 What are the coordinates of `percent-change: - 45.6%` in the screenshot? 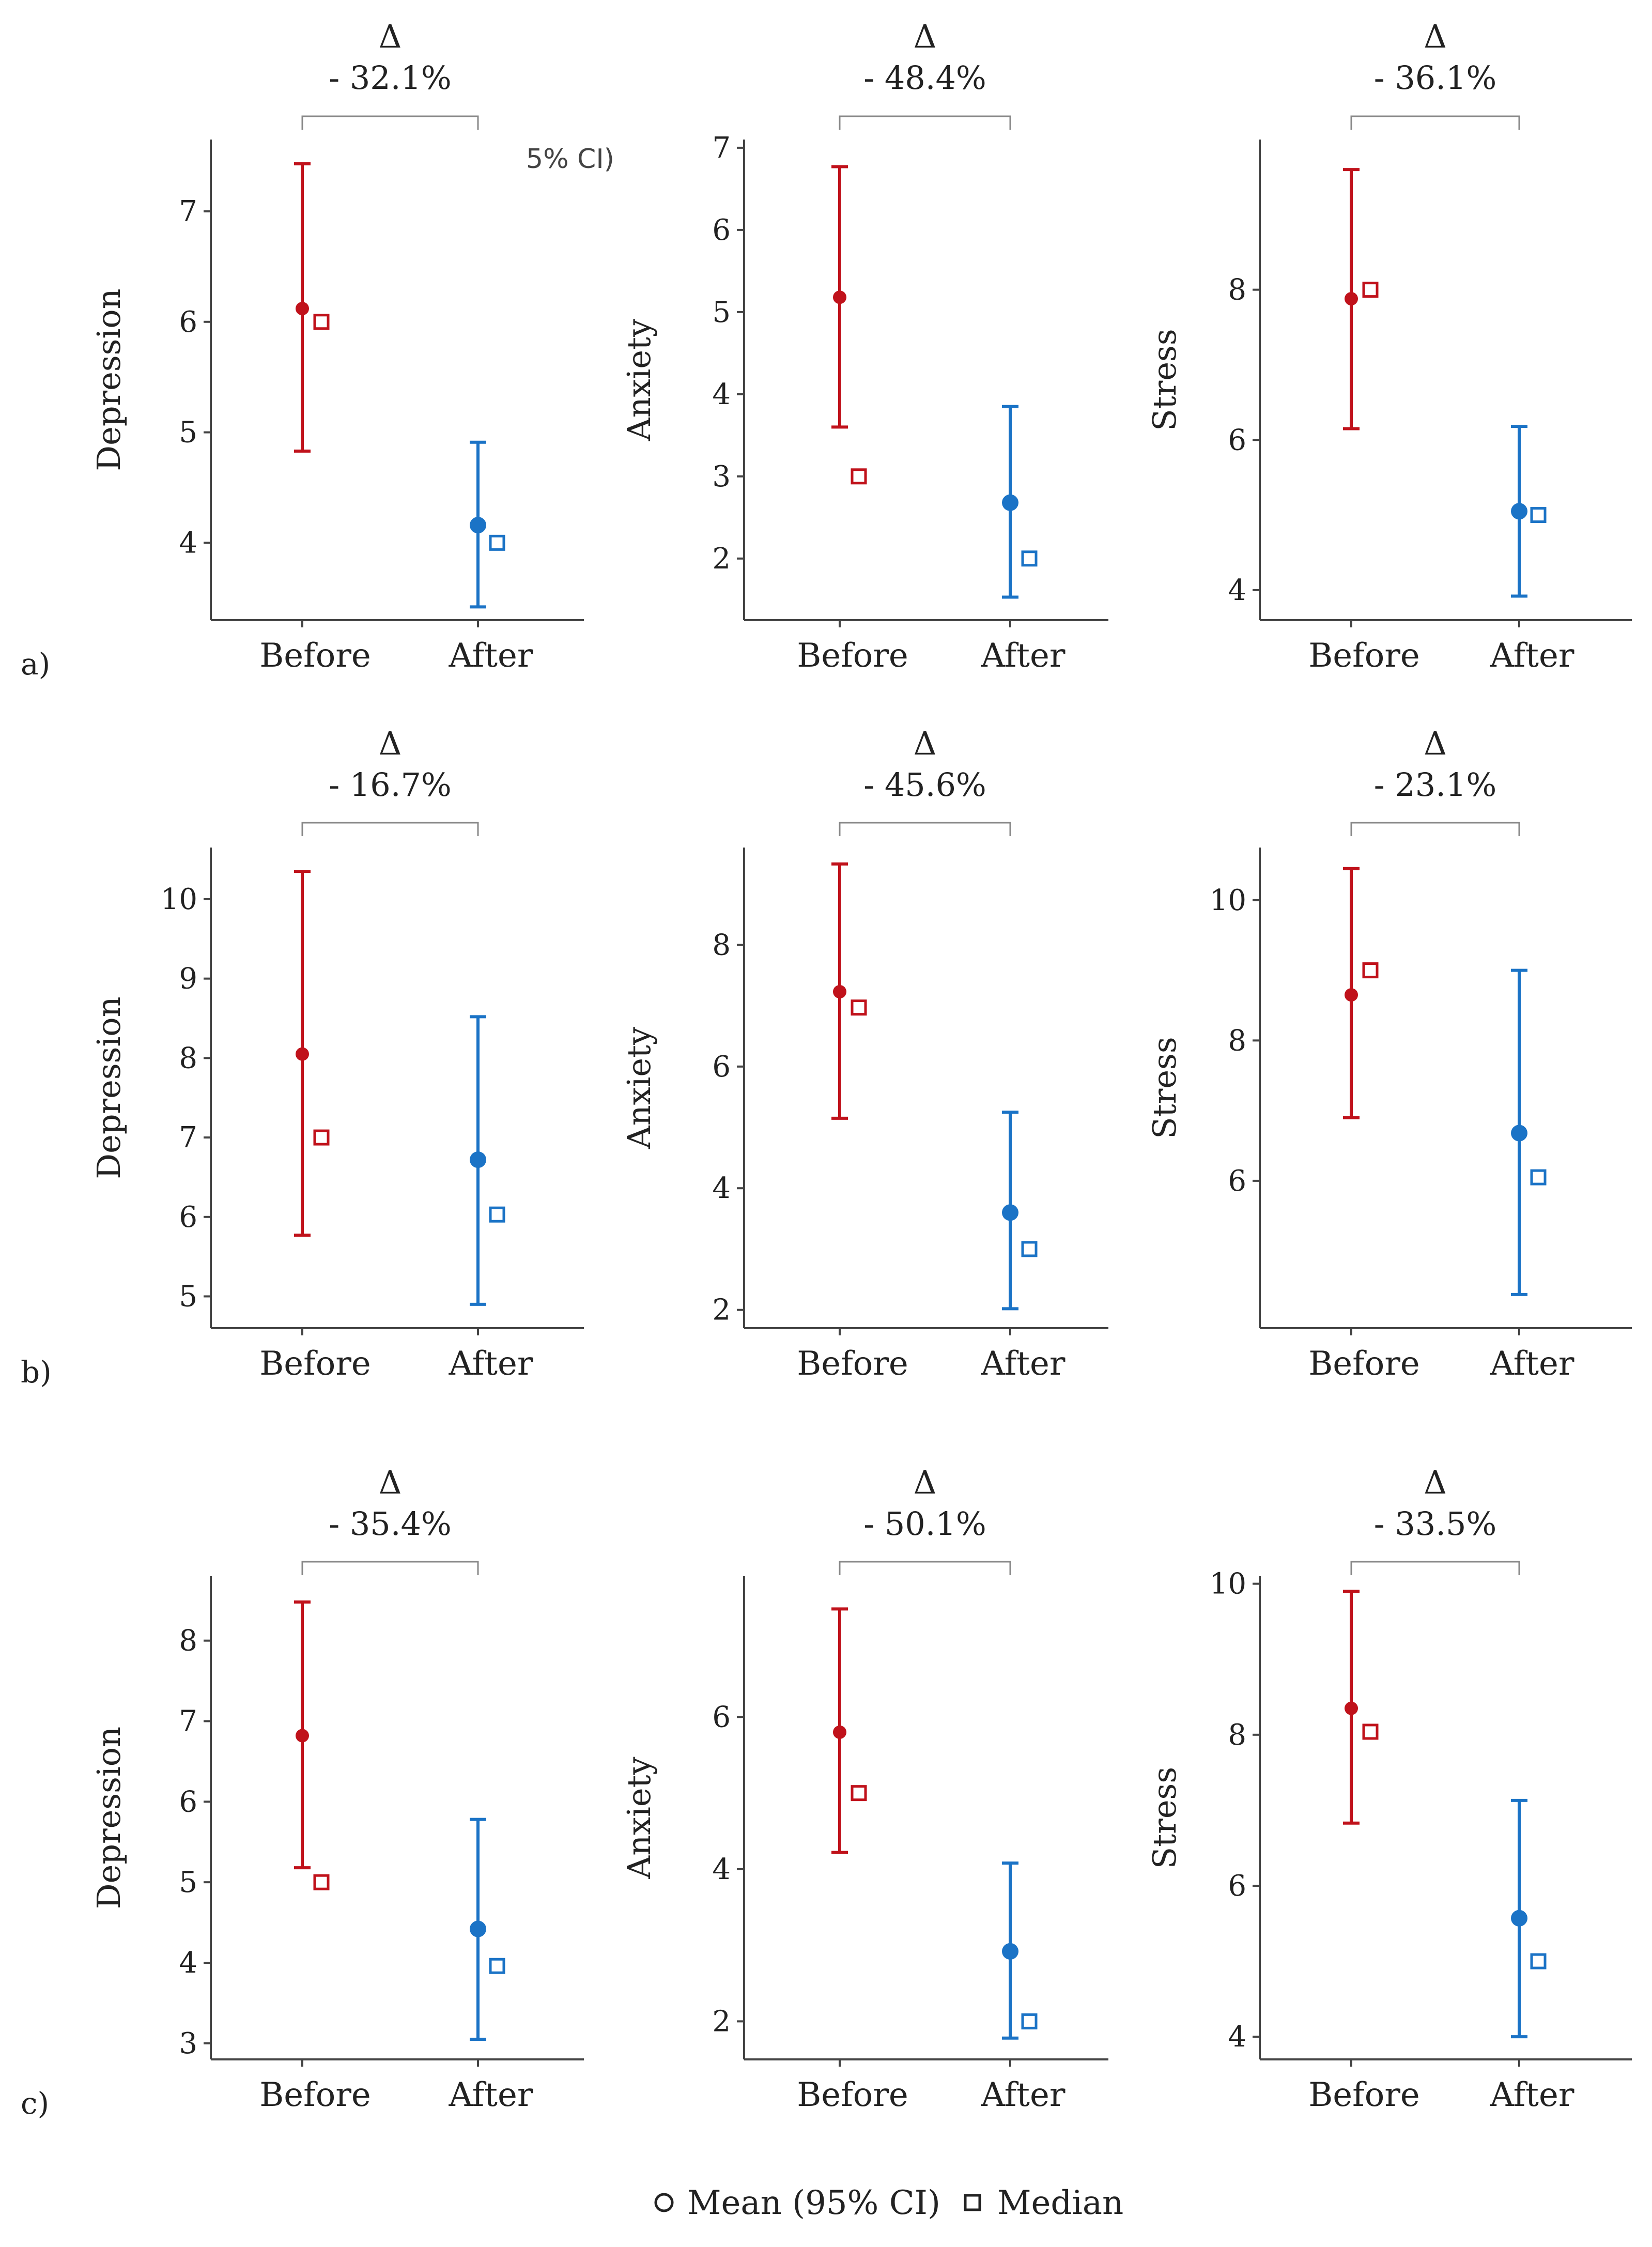 It's located at (925, 785).